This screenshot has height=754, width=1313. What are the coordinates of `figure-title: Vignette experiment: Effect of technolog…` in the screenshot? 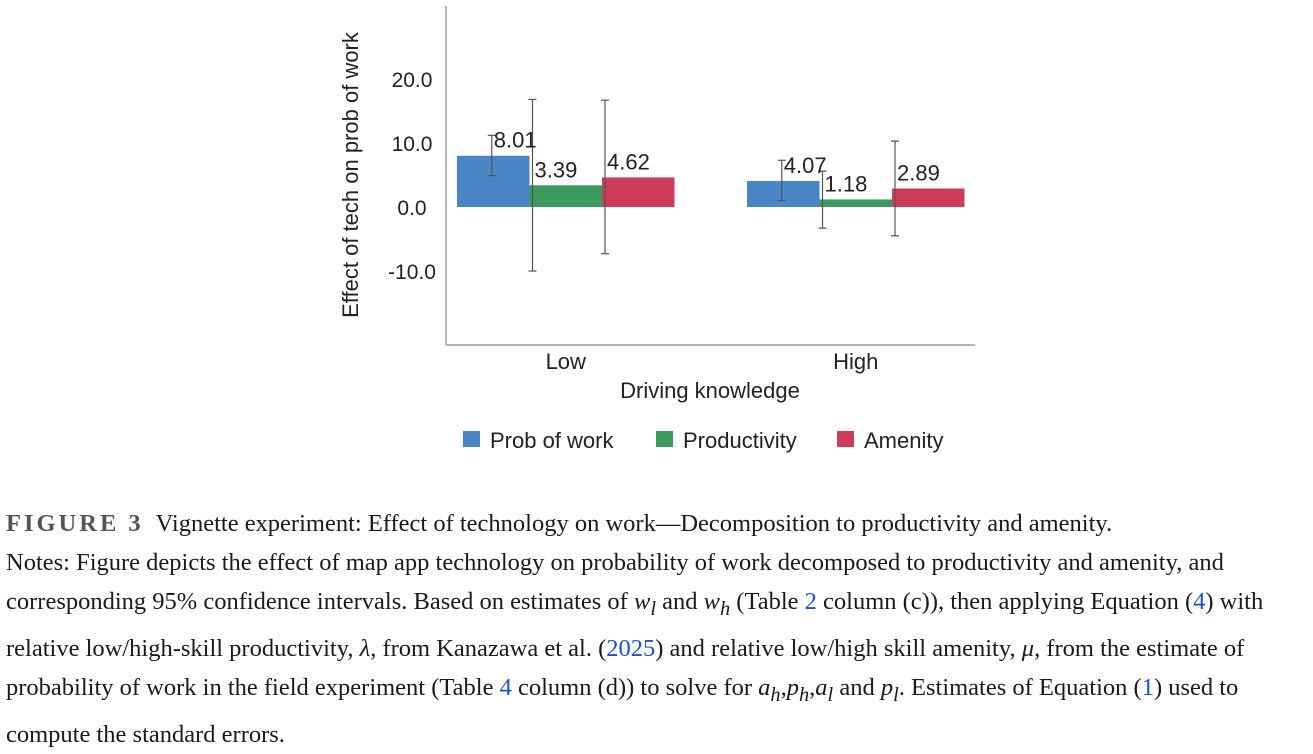 It's located at (634, 523).